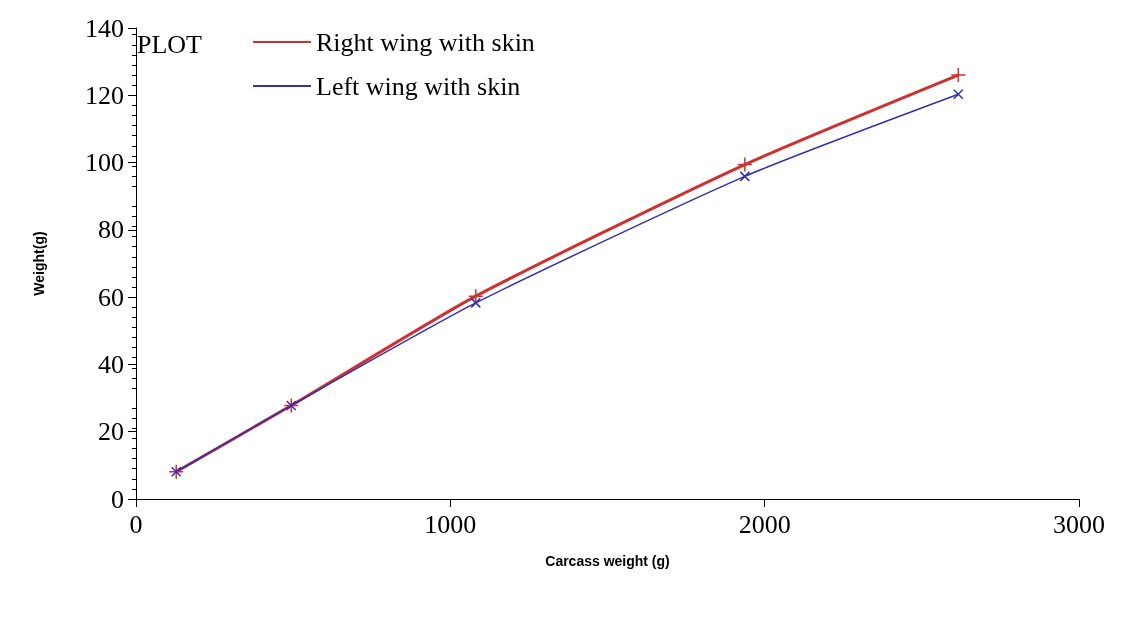  I want to click on y-tick-label: 20, so click(111, 432).